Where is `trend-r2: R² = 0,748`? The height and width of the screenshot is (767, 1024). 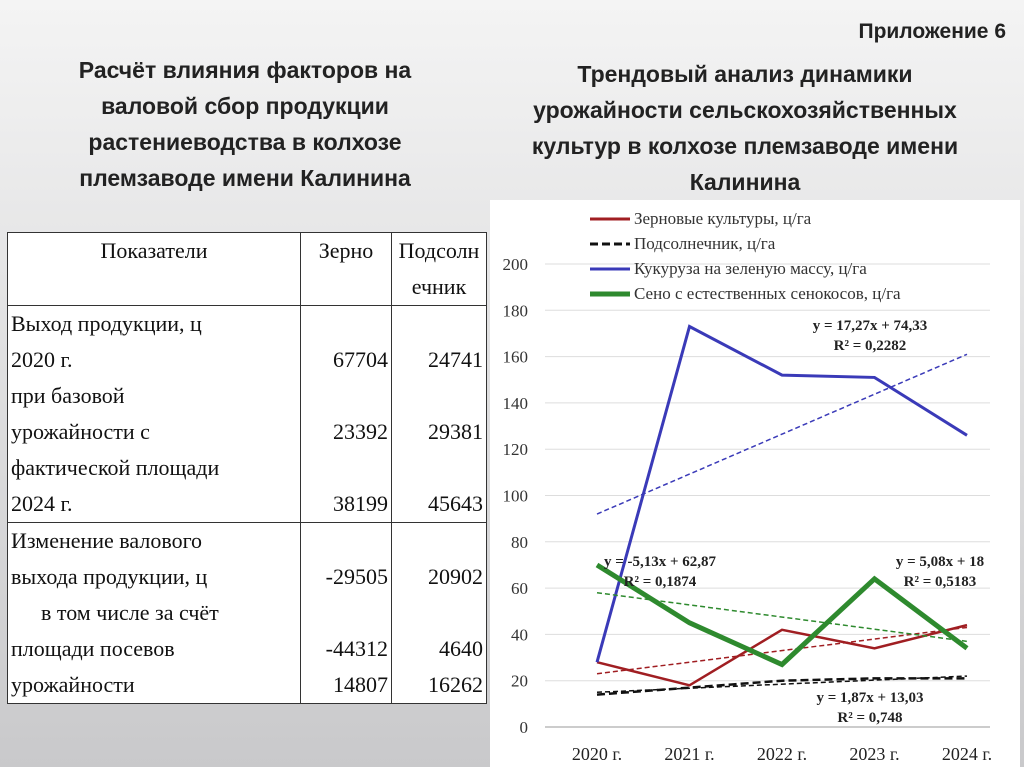 trend-r2: R² = 0,748 is located at coordinates (869, 718).